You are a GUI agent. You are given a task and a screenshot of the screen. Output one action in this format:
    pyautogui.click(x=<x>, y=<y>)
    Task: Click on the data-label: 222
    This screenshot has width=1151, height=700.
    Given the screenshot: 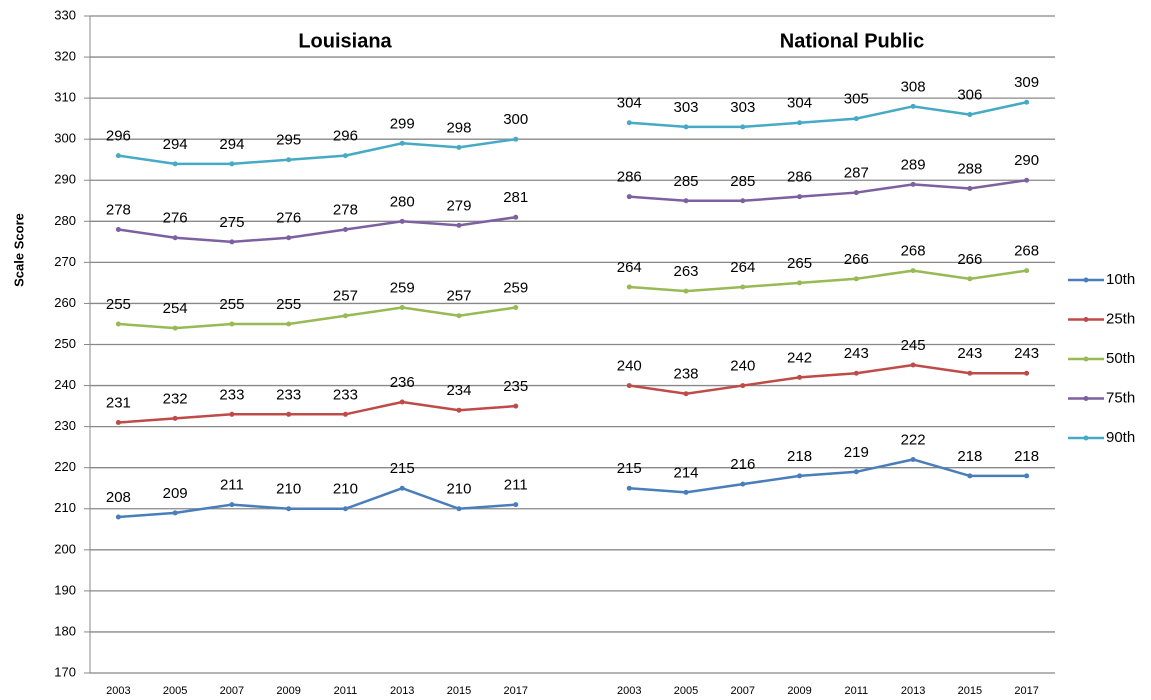 What is the action you would take?
    pyautogui.click(x=913, y=439)
    